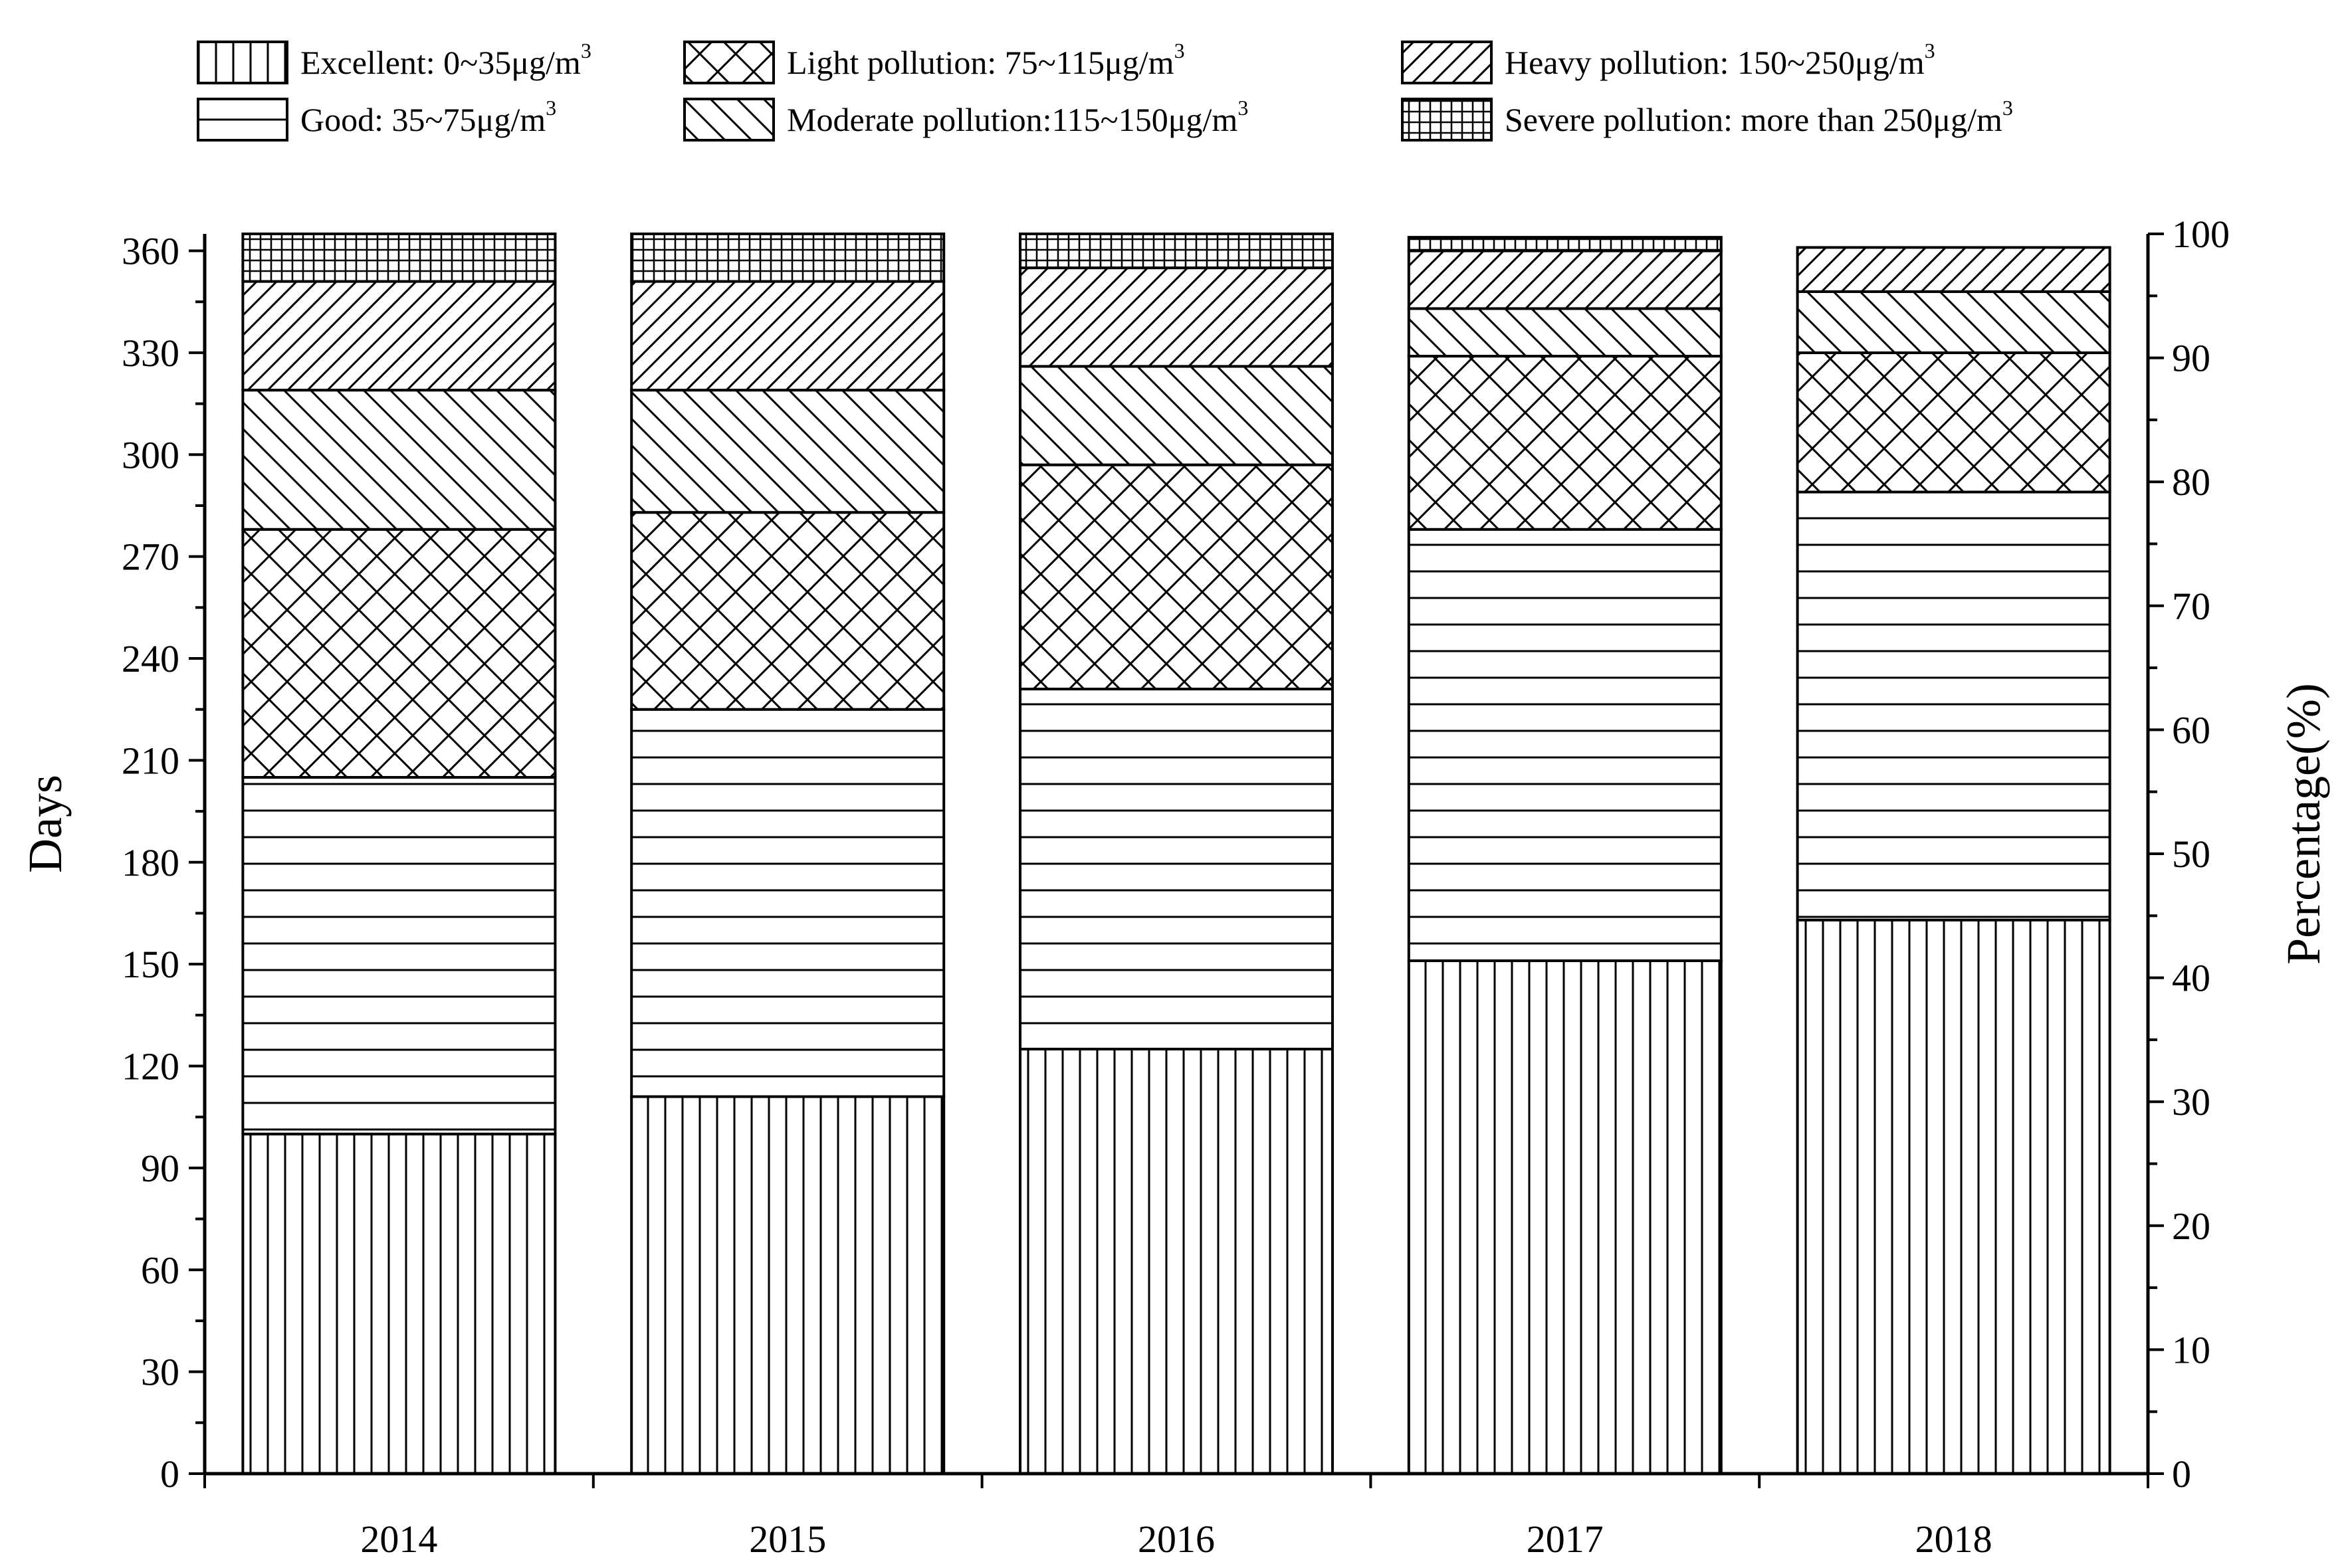 The image size is (2352, 1568). What do you see at coordinates (729, 120) in the screenshot?
I see `legend-swatch-backslash` at bounding box center [729, 120].